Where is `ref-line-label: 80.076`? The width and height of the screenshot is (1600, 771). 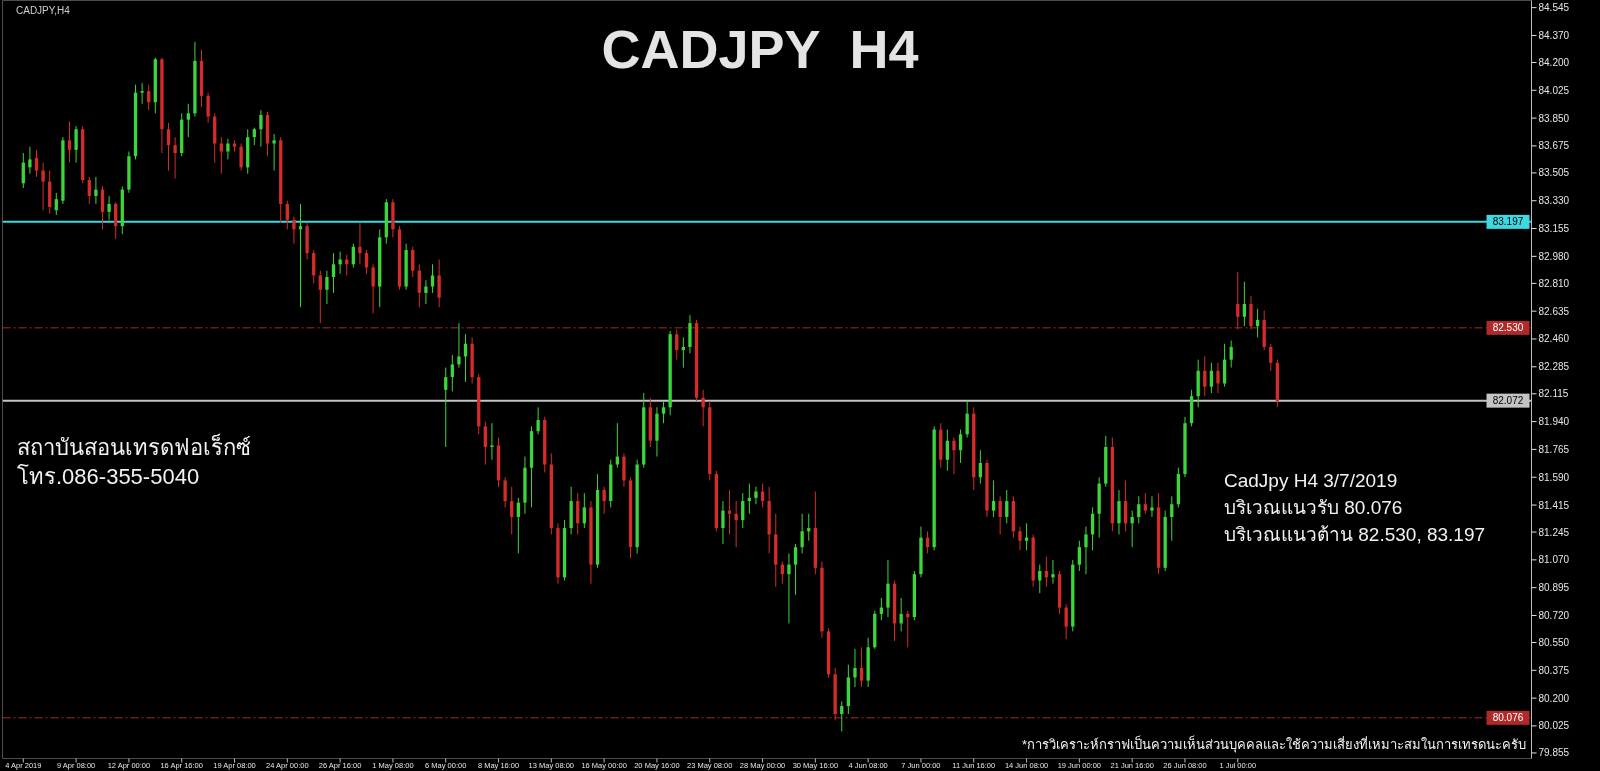
ref-line-label: 80.076 is located at coordinates (1508, 718).